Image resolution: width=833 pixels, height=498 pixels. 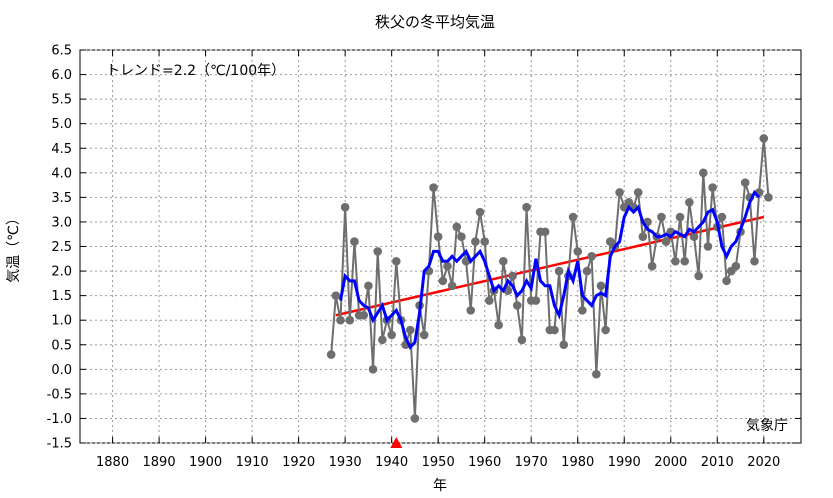 What do you see at coordinates (440, 486) in the screenshot?
I see `x-axis-label: 年` at bounding box center [440, 486].